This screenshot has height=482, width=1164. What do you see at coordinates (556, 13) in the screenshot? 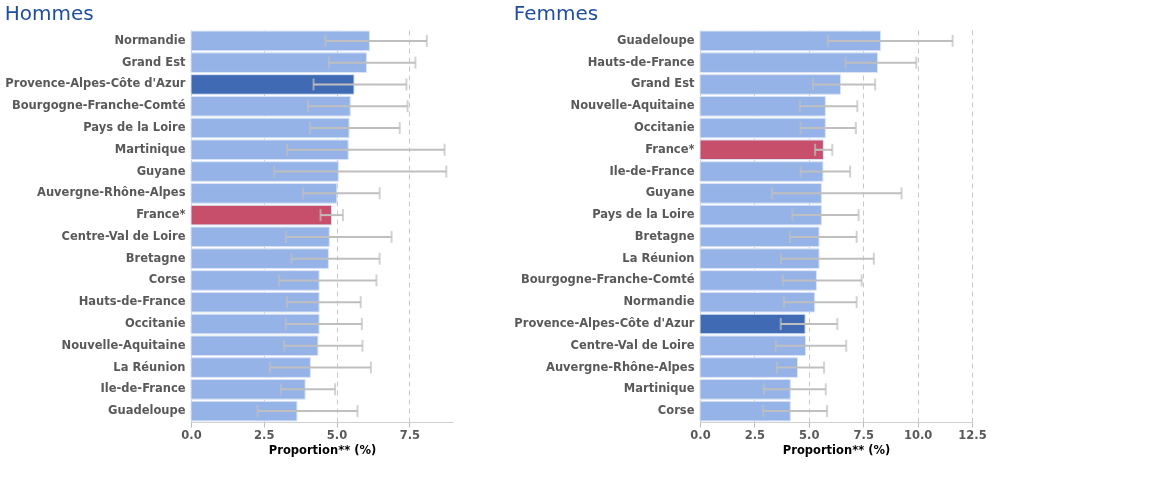
I see `chart-title: Femmes` at bounding box center [556, 13].